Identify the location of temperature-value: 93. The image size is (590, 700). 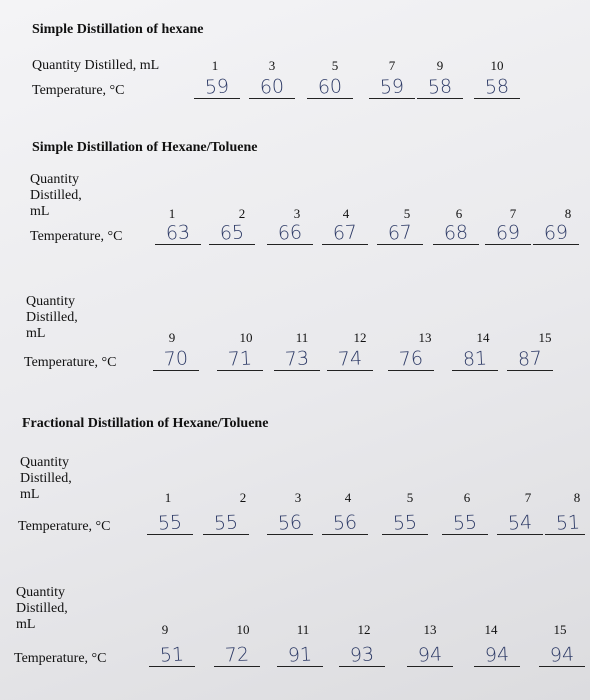
(362, 655).